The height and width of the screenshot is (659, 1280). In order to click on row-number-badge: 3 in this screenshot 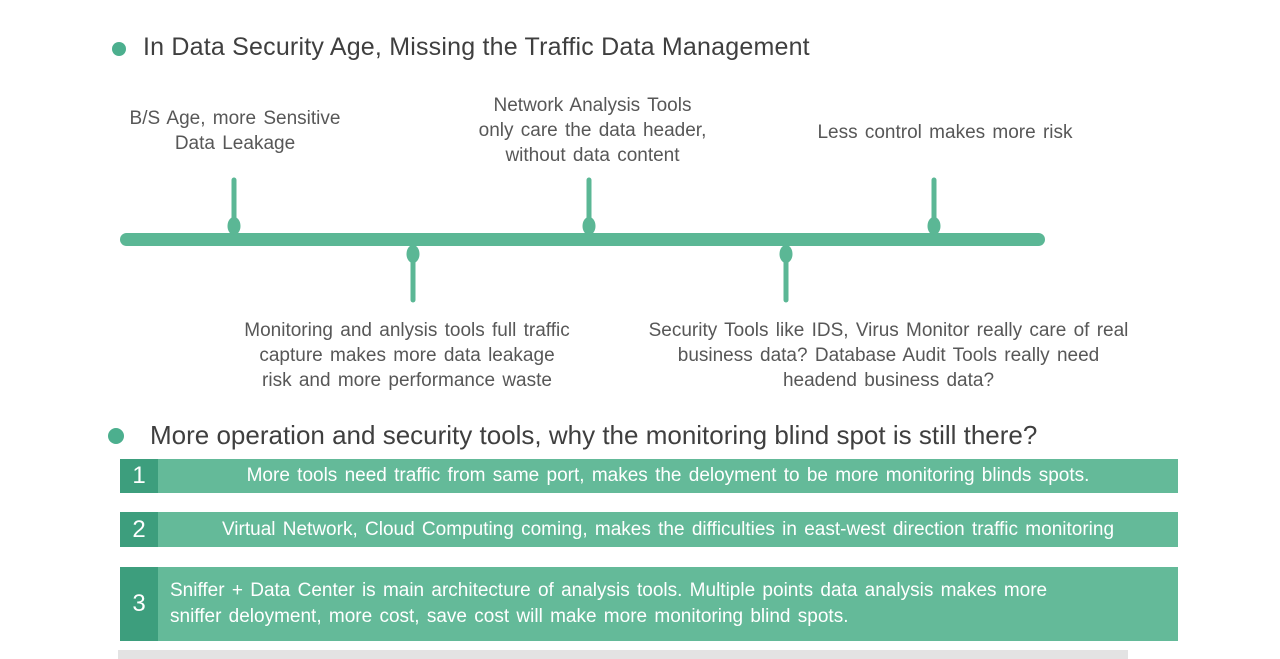, I will do `click(139, 604)`.